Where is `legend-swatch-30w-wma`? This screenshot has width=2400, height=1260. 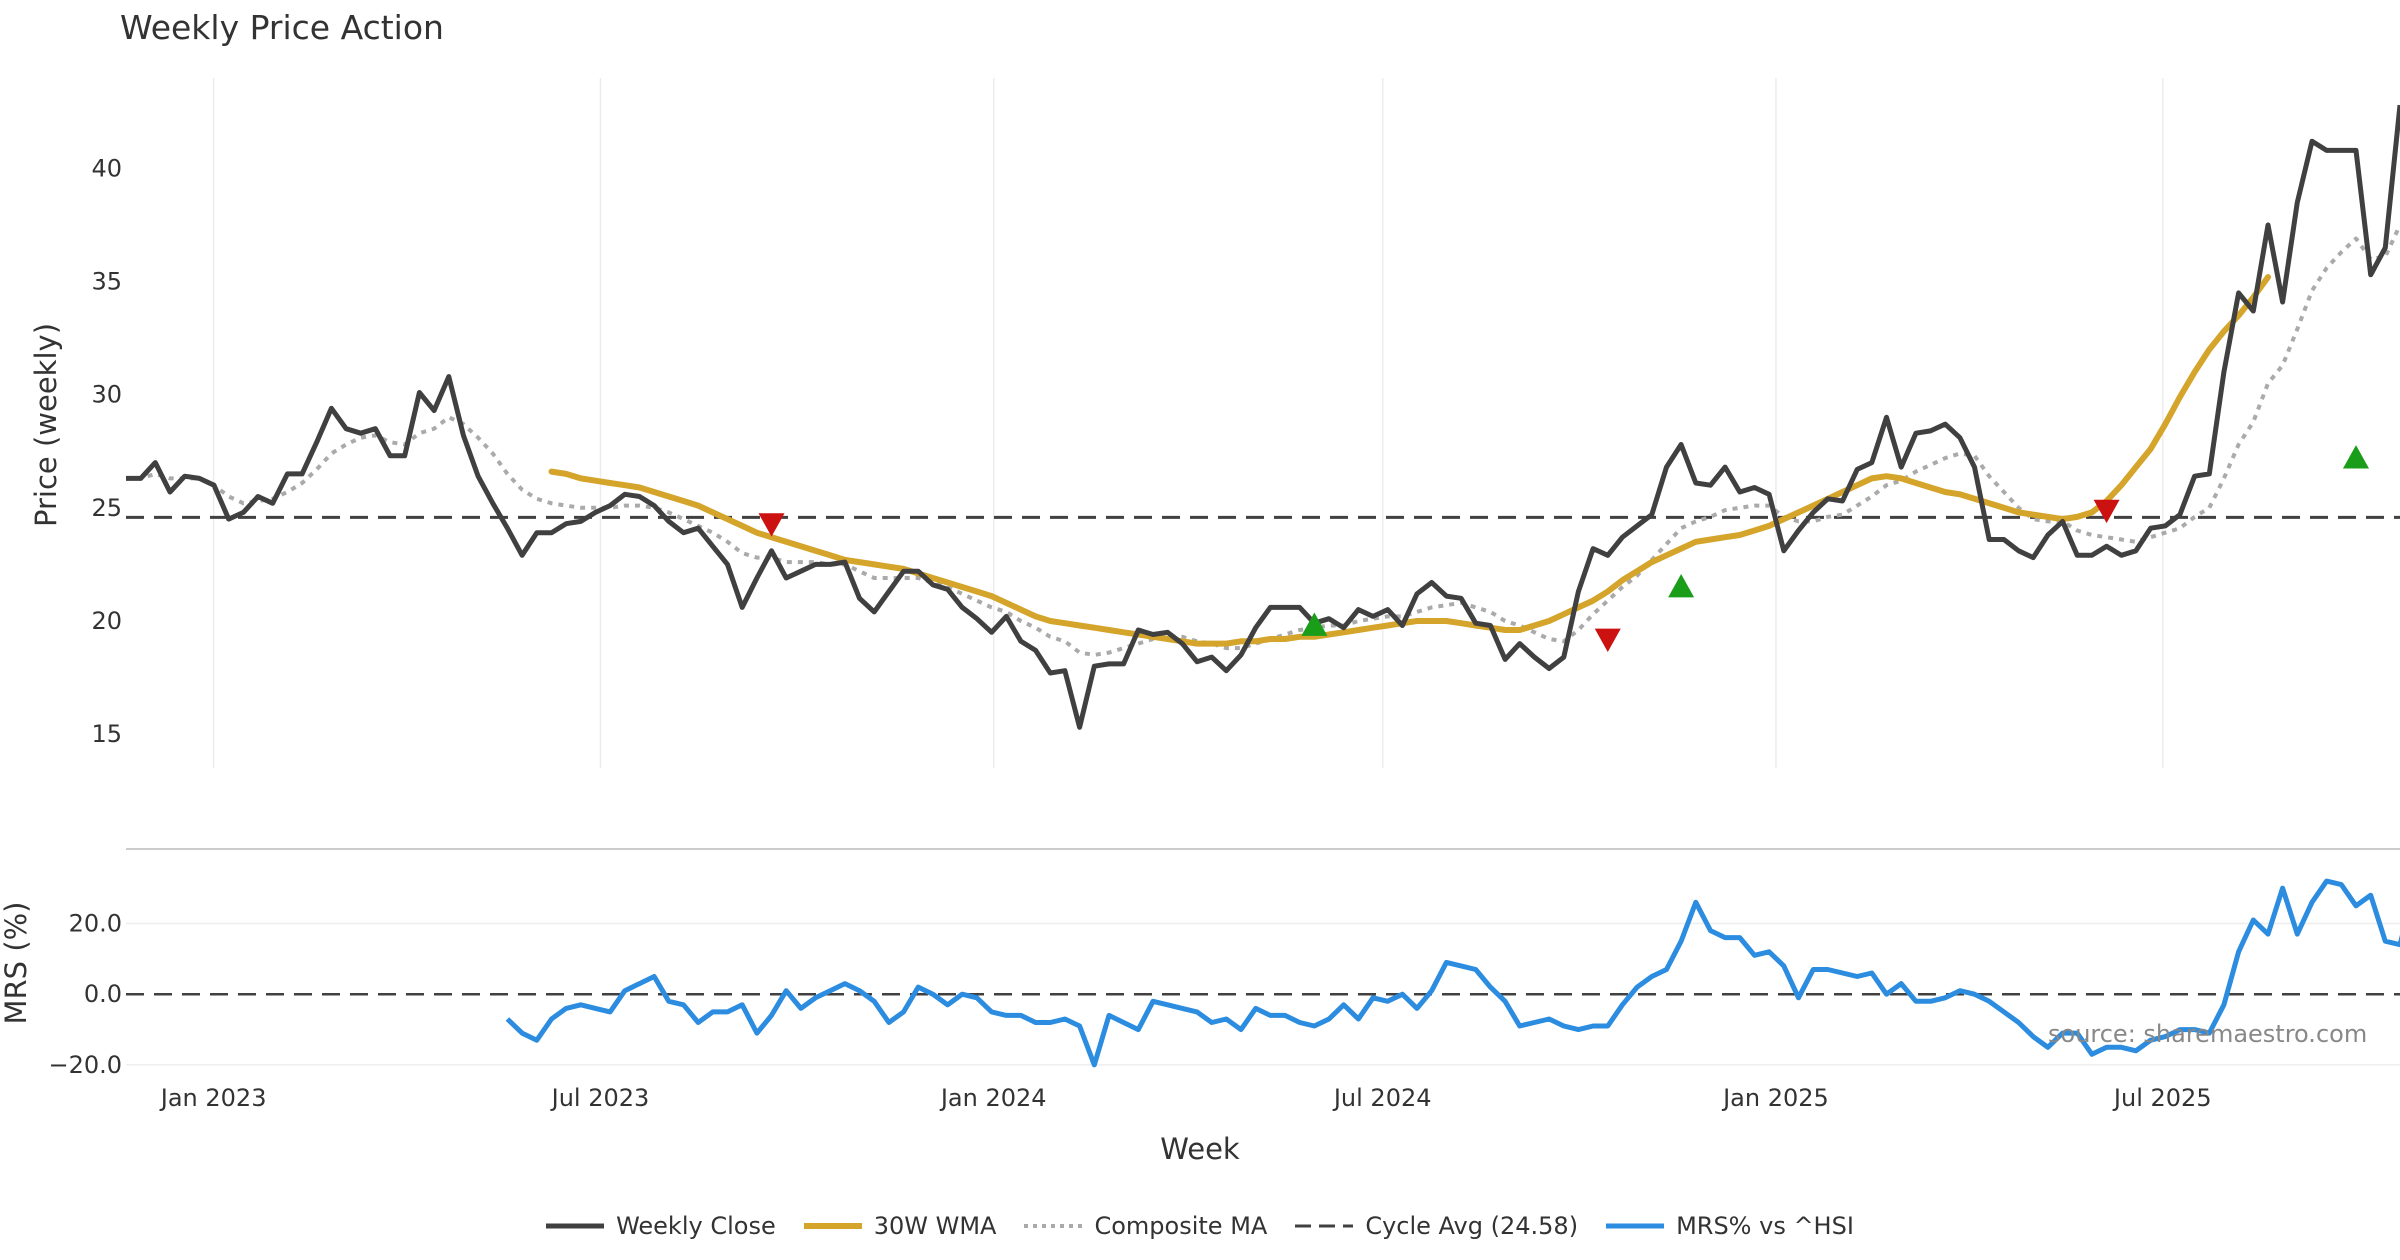
legend-swatch-30w-wma is located at coordinates (832, 1226).